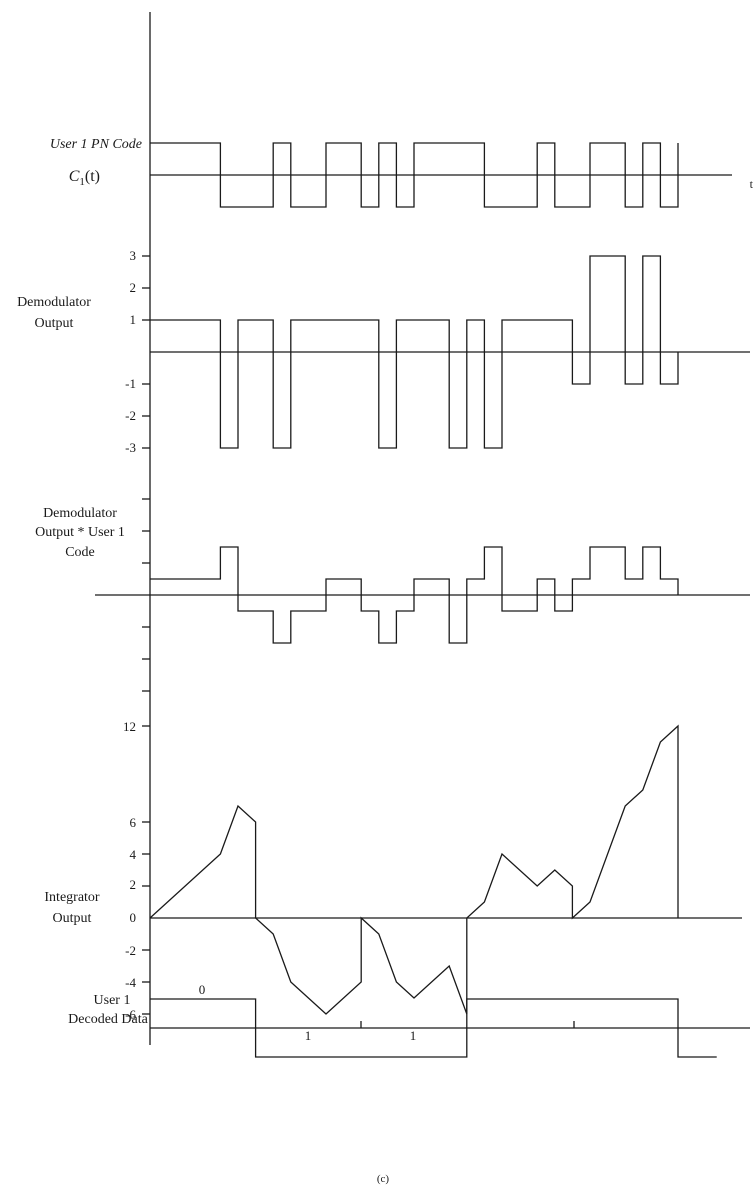 This screenshot has width=756, height=1186. Describe the element at coordinates (146, 870) in the screenshot. I see `integrator-tick-marks` at that location.